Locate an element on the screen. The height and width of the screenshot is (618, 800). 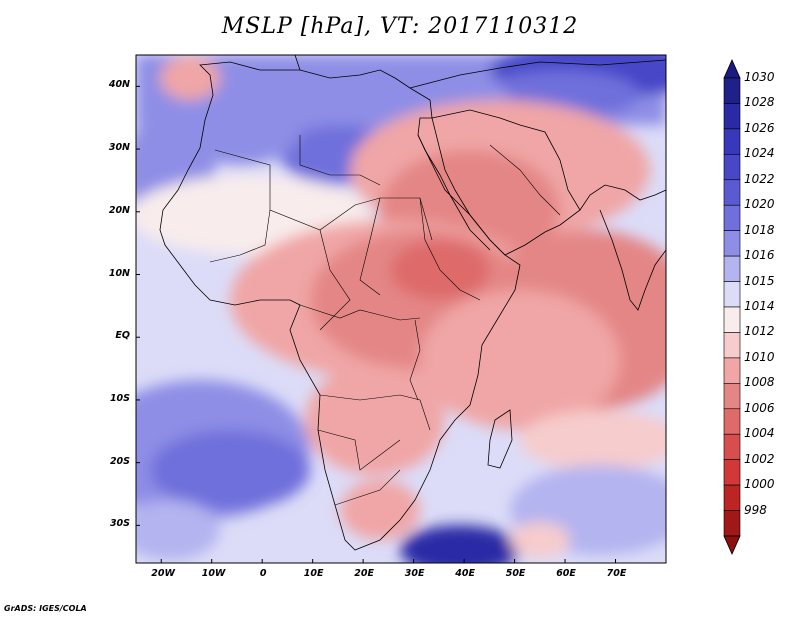
colorbar-label: 1016 is located at coordinates (759, 255).